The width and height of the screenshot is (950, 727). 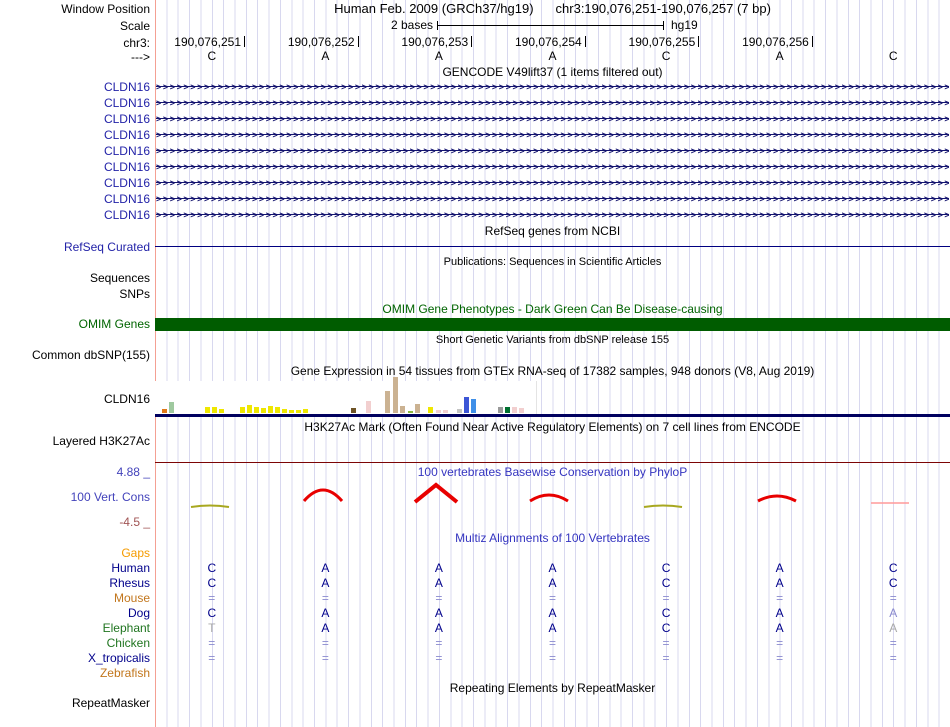 I want to click on species-label: Human, so click(x=130, y=568).